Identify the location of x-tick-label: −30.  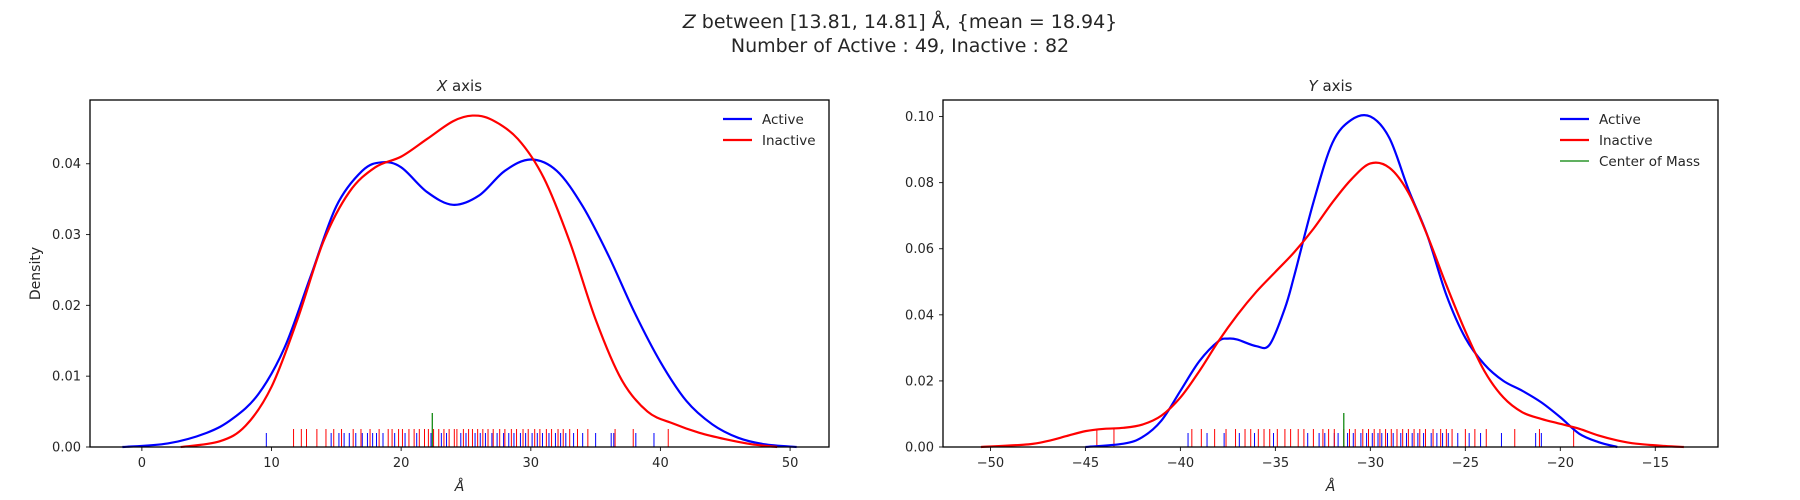
(1370, 463).